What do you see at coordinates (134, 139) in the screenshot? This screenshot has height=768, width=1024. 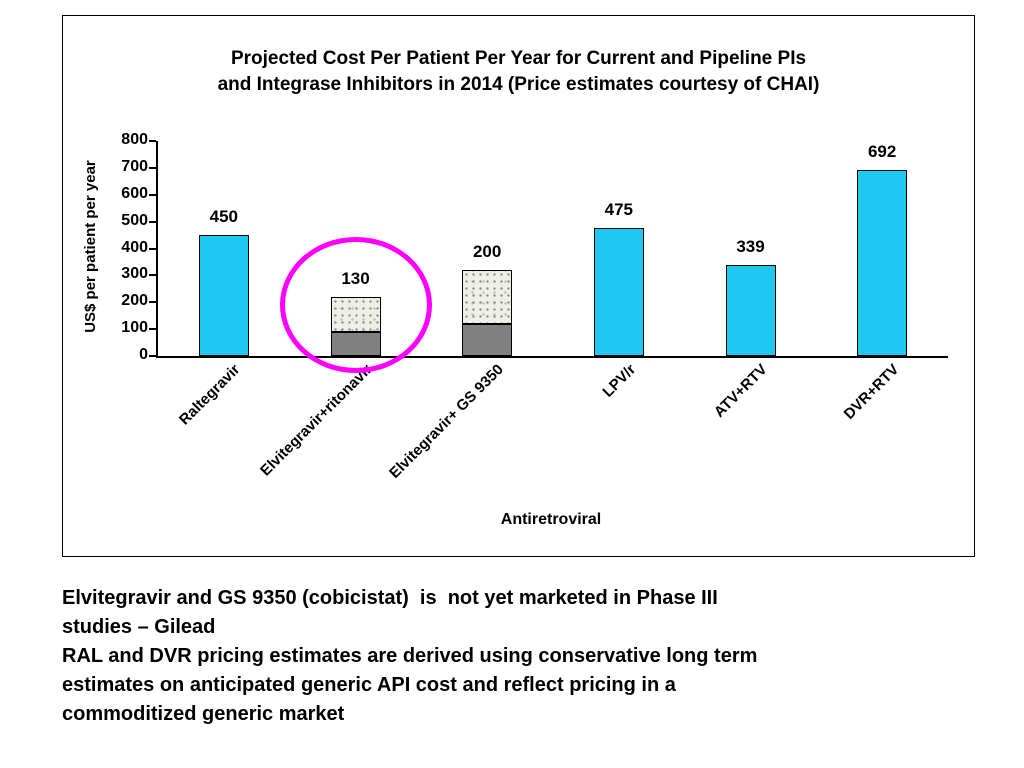 I see `y-tick-label: 800` at bounding box center [134, 139].